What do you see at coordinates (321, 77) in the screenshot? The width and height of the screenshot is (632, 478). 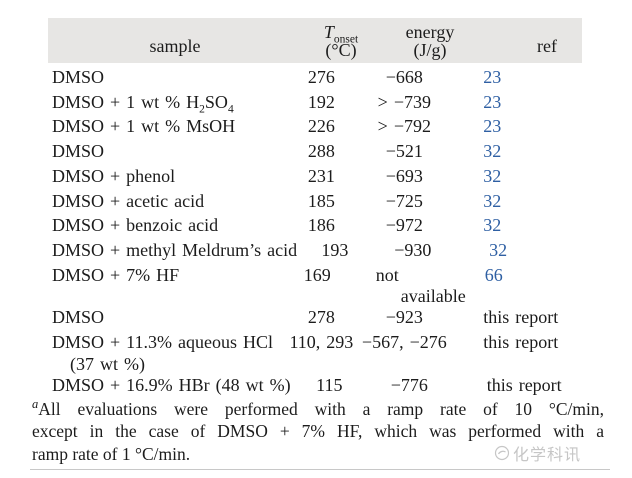 I see `t-onset-cell: 276` at bounding box center [321, 77].